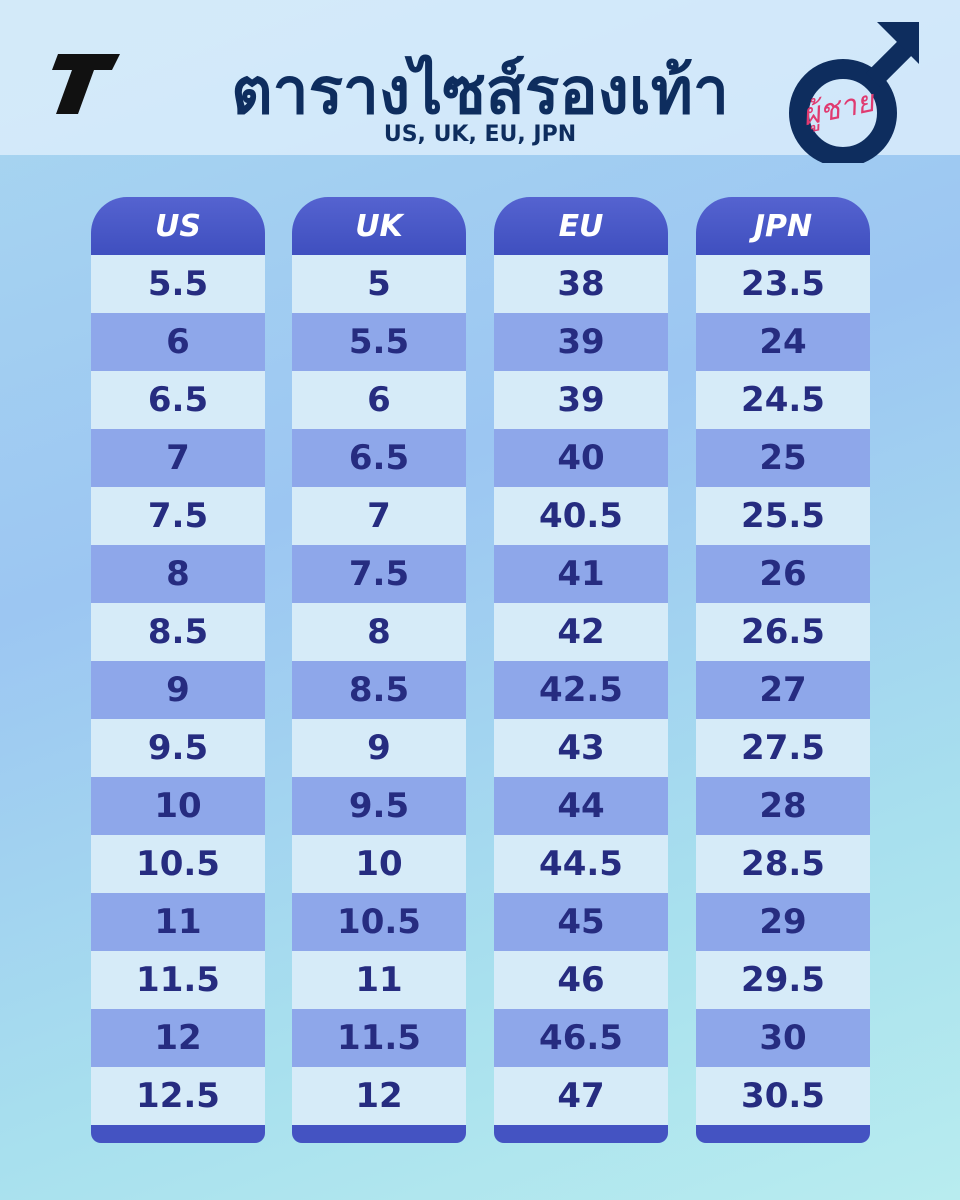 The height and width of the screenshot is (1200, 960). Describe the element at coordinates (581, 980) in the screenshot. I see `table-cell: 46` at that location.